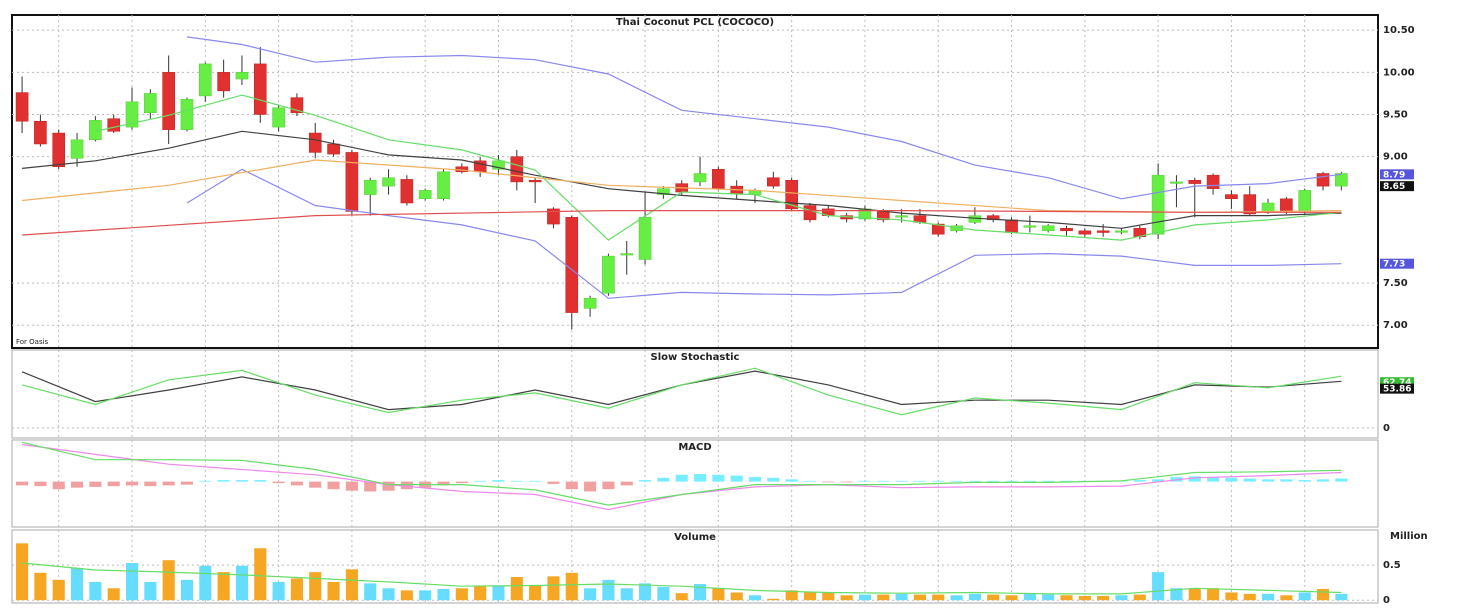 Image resolution: width=1462 pixels, height=616 pixels. What do you see at coordinates (1399, 30) in the screenshot?
I see `y-tick-label: 10.50` at bounding box center [1399, 30].